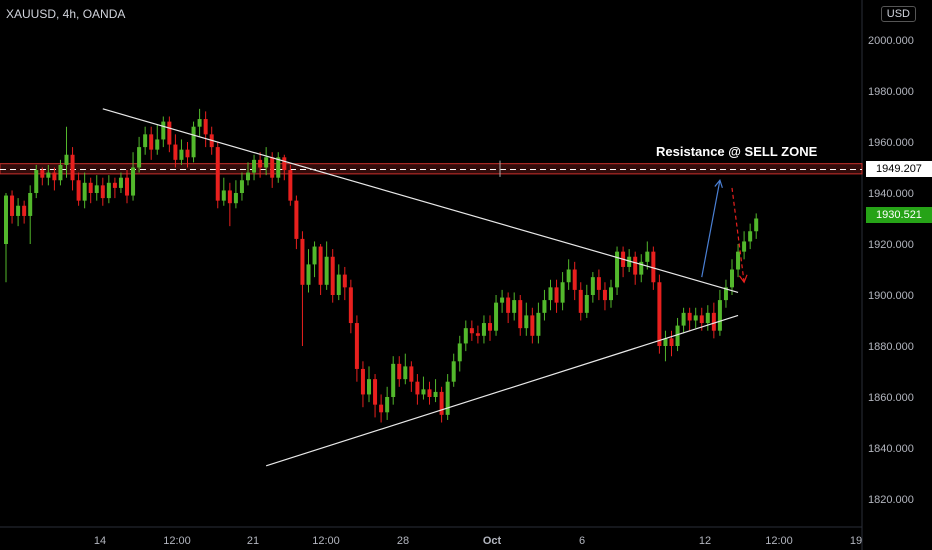 Image resolution: width=932 pixels, height=550 pixels. I want to click on projection-down-arrowhead, so click(743, 279).